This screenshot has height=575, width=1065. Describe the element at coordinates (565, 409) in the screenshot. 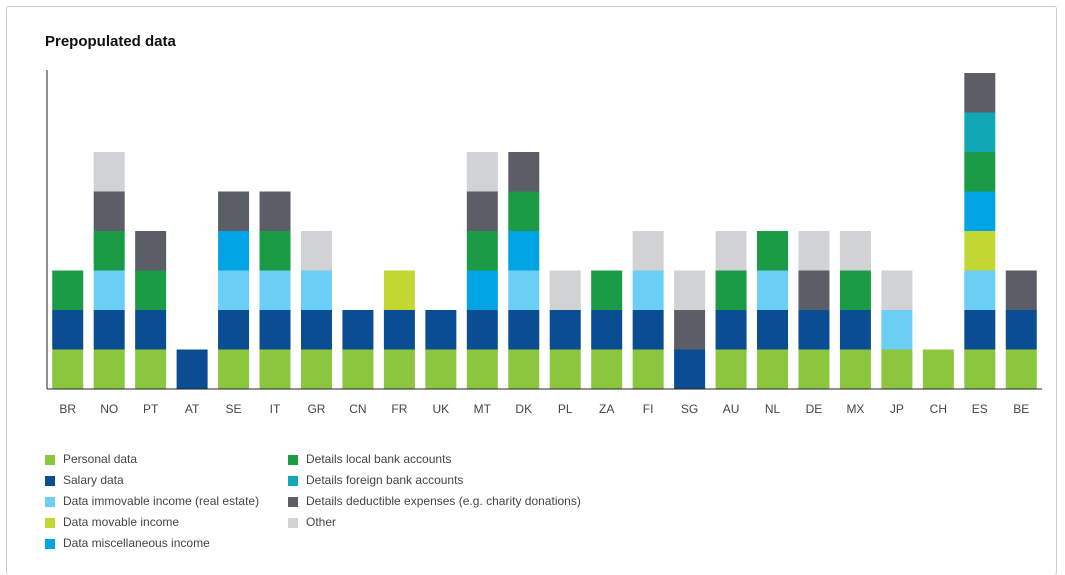

I see `x-tick-label: PL` at that location.